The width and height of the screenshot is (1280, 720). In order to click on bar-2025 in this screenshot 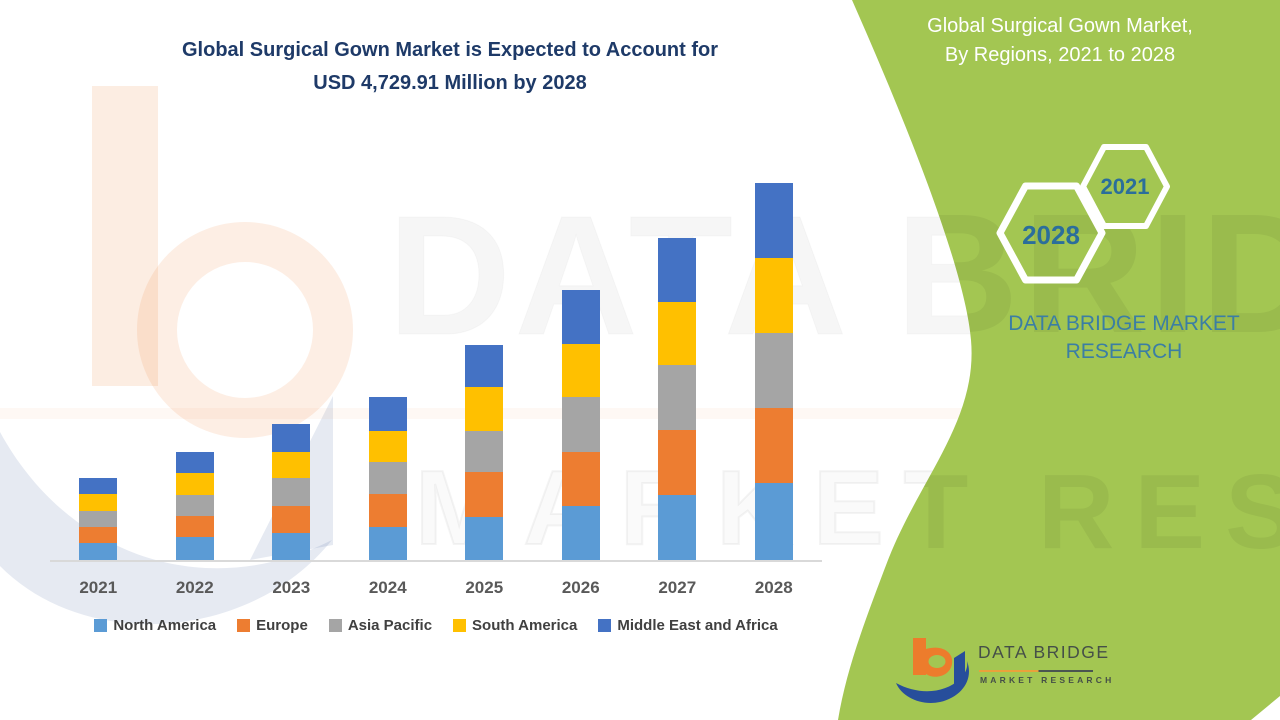, I will do `click(484, 452)`.